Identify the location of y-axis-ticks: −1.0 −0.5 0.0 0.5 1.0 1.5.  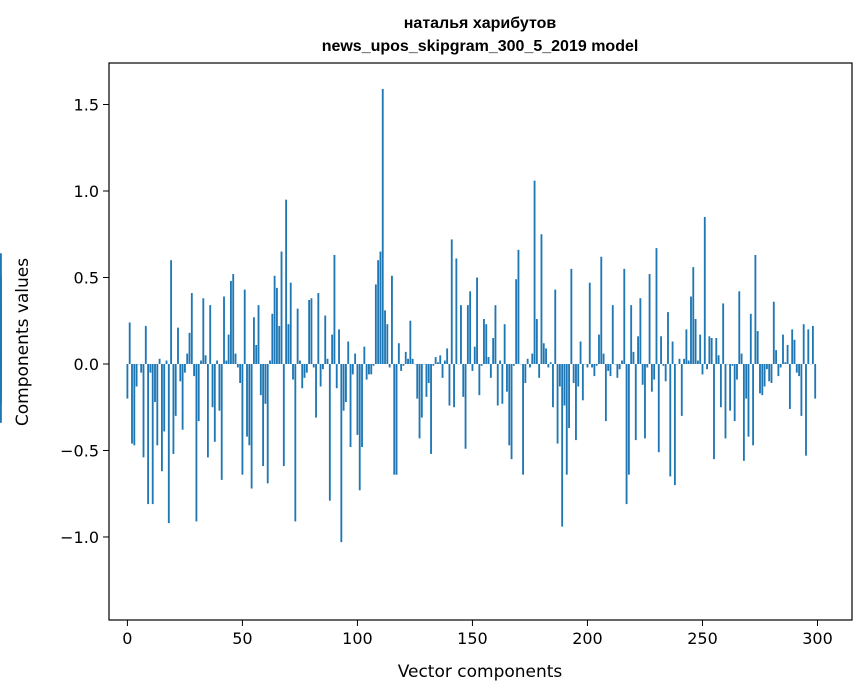
(84, 321).